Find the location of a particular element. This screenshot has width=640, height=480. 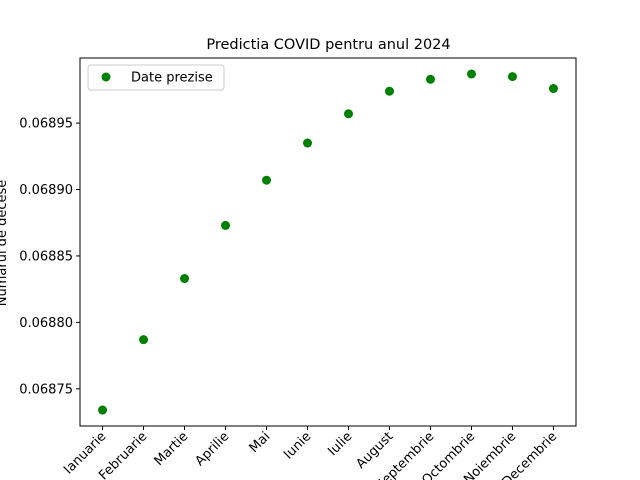

x-tick-label: Iunie is located at coordinates (297, 445).